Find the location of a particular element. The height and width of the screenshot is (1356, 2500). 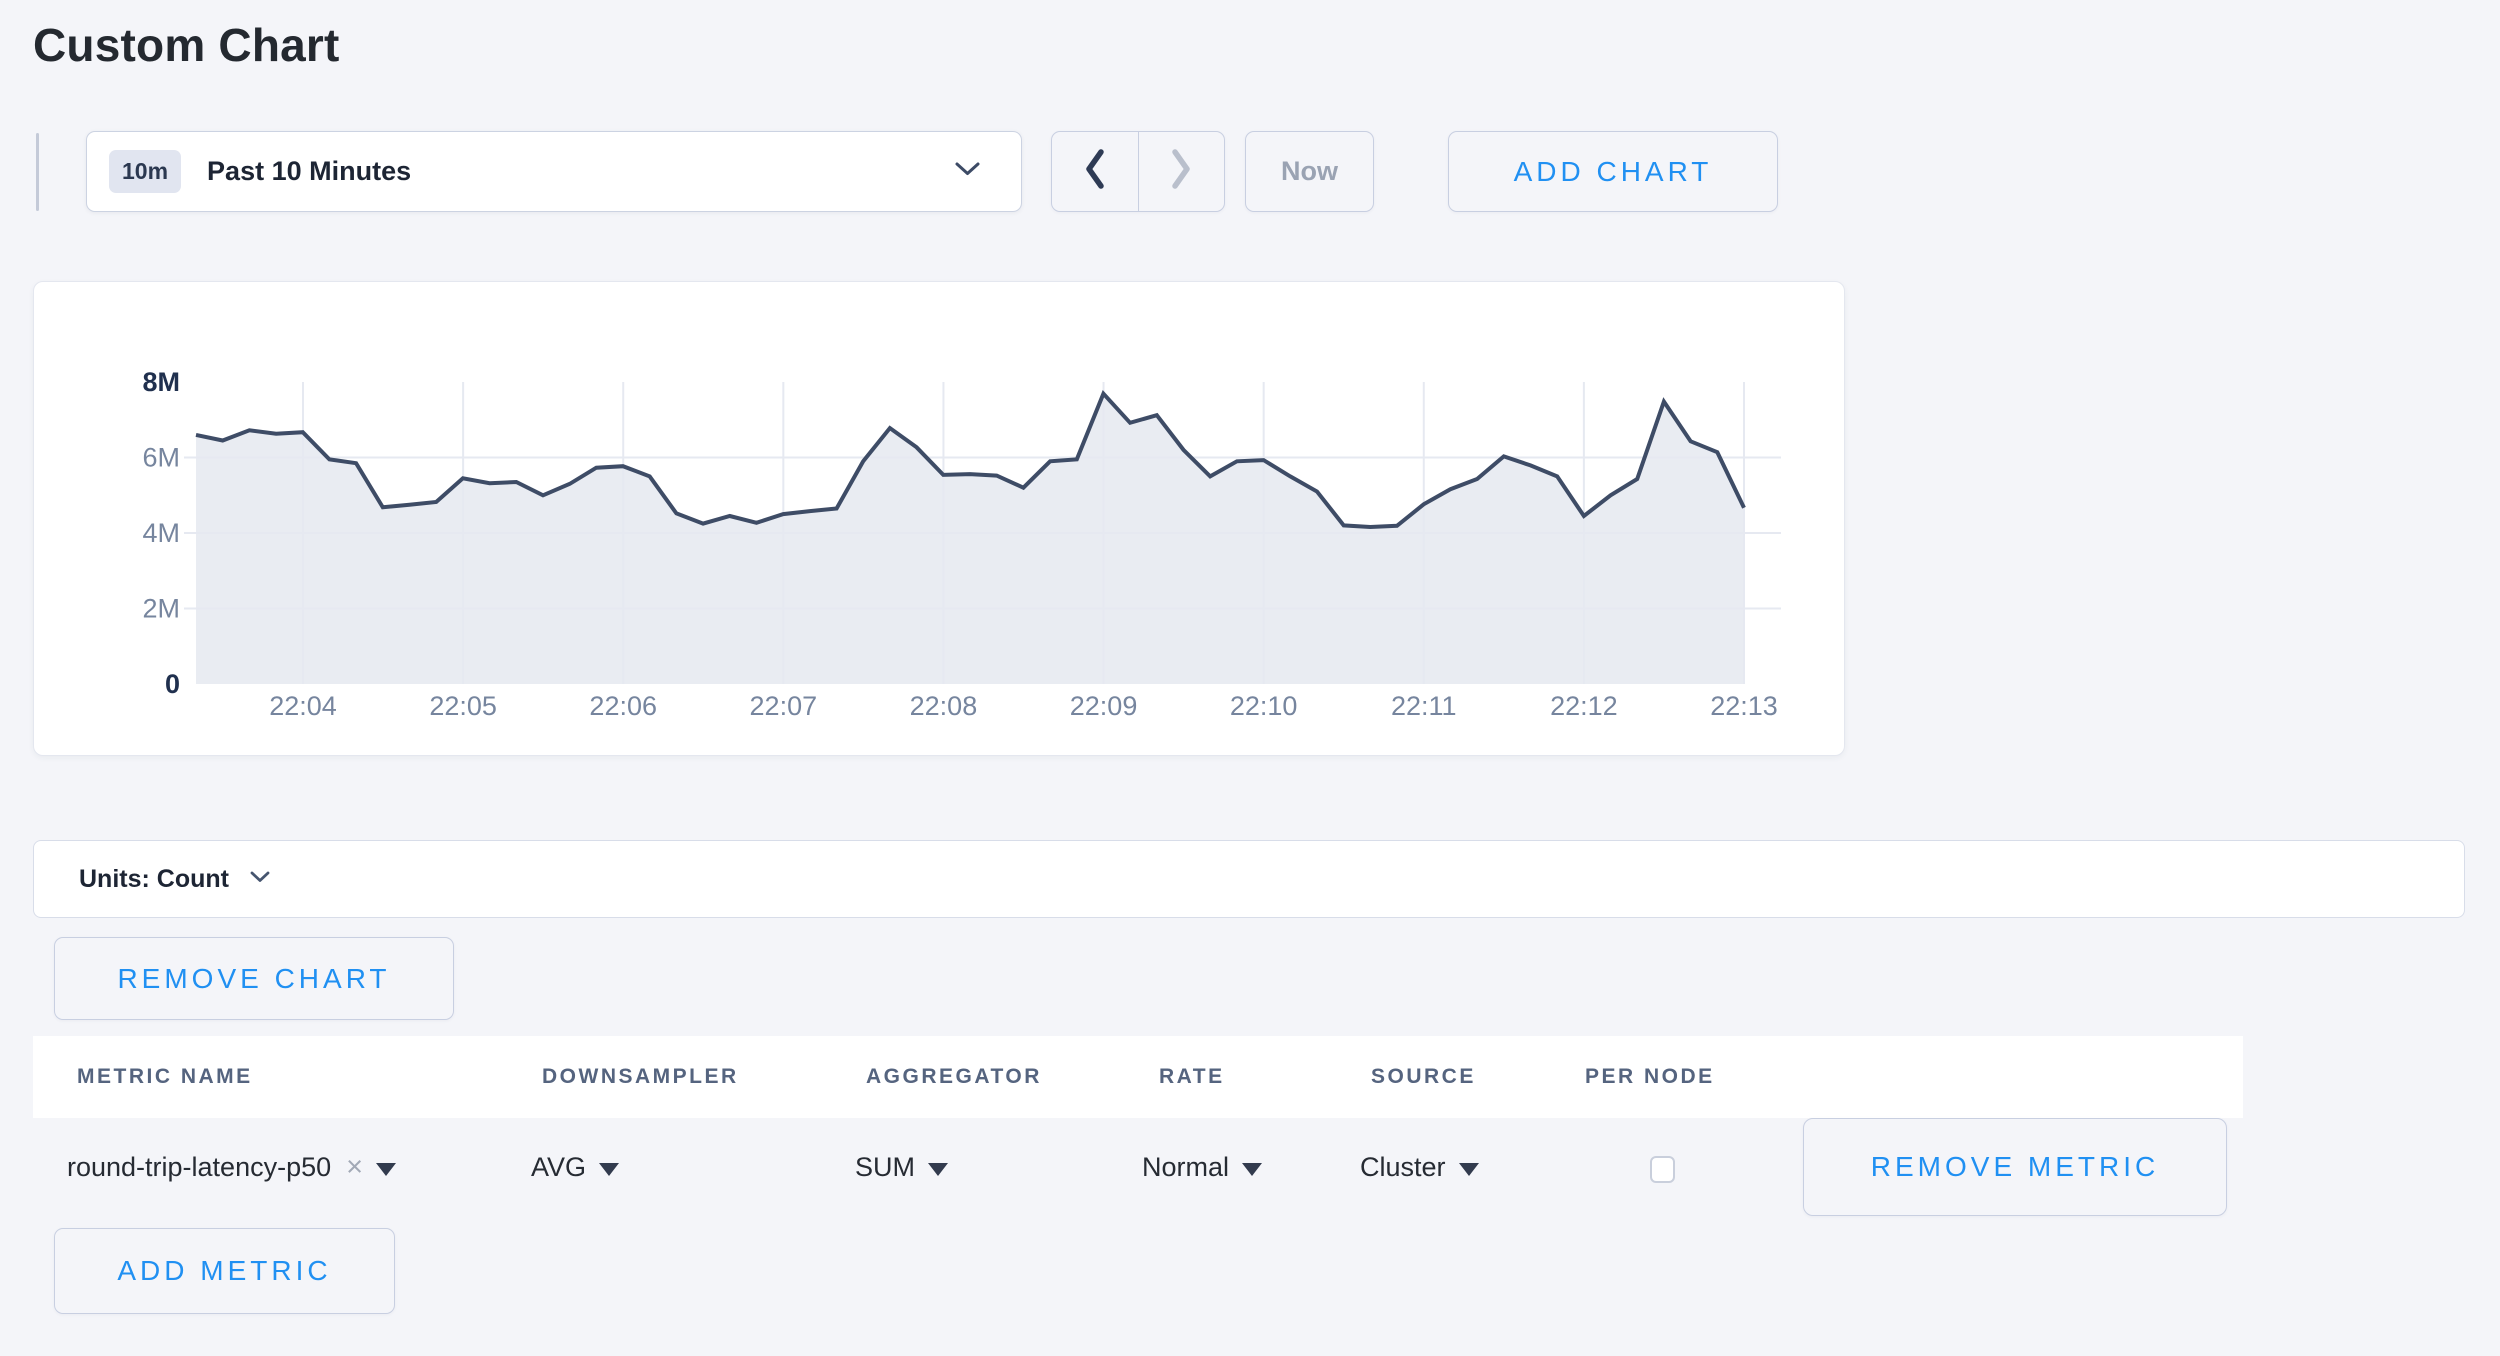

svg-text: 4M is located at coordinates (161, 533).